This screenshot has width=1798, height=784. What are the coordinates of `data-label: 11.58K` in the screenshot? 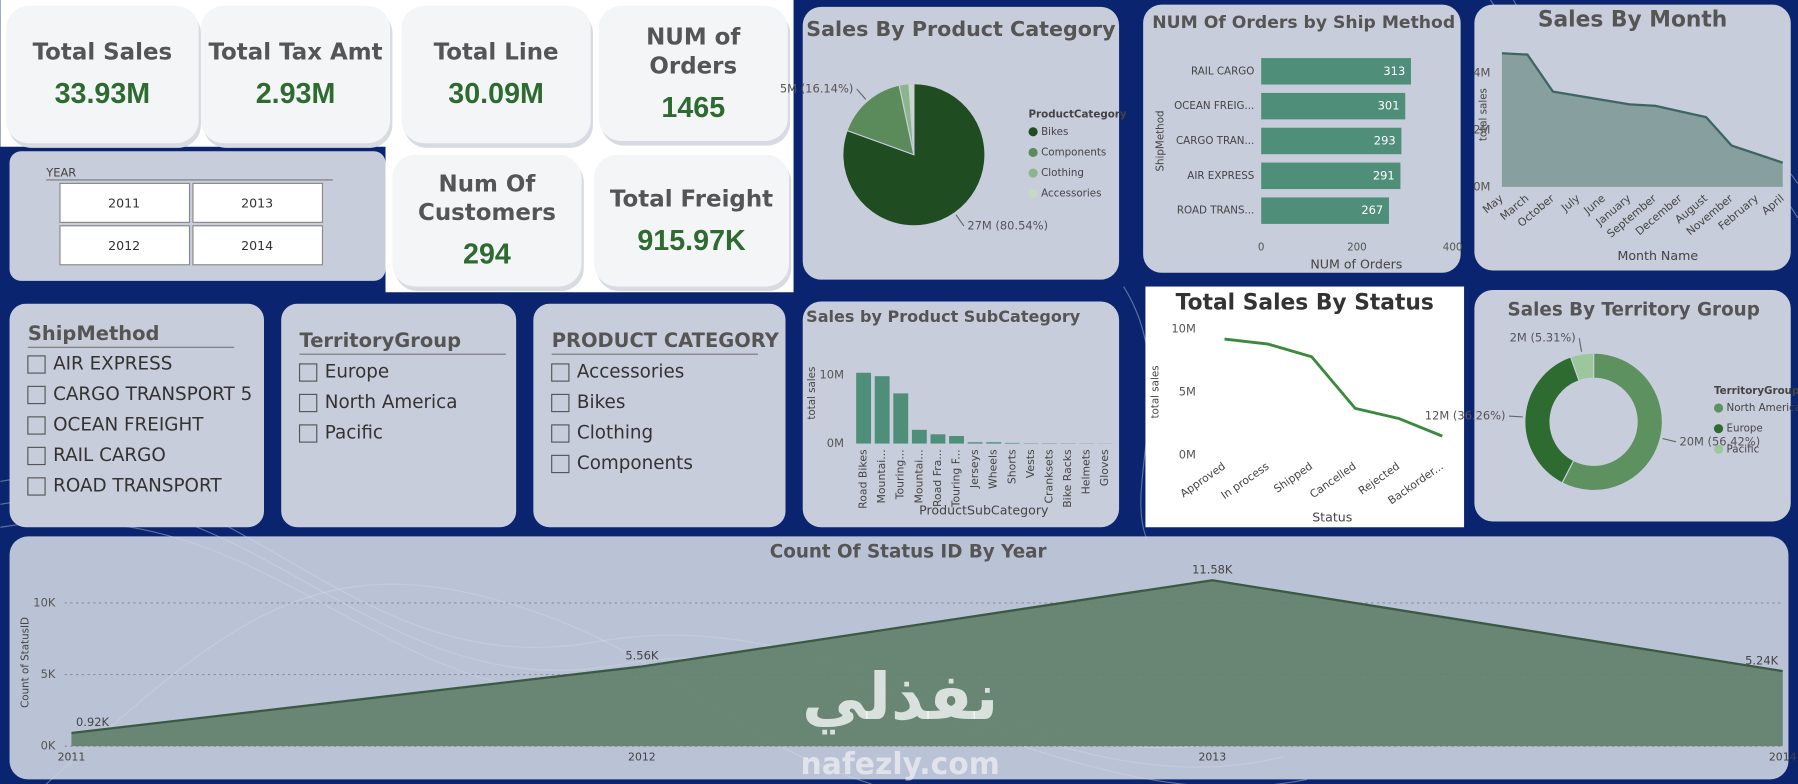 It's located at (1212, 569).